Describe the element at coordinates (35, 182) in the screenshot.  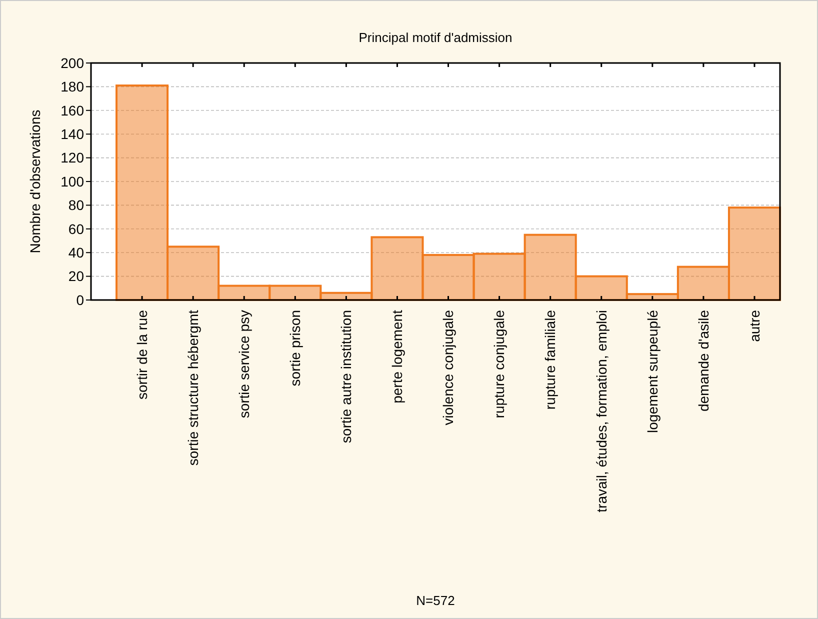
I see `y-axis-title: Nombre d'observations` at that location.